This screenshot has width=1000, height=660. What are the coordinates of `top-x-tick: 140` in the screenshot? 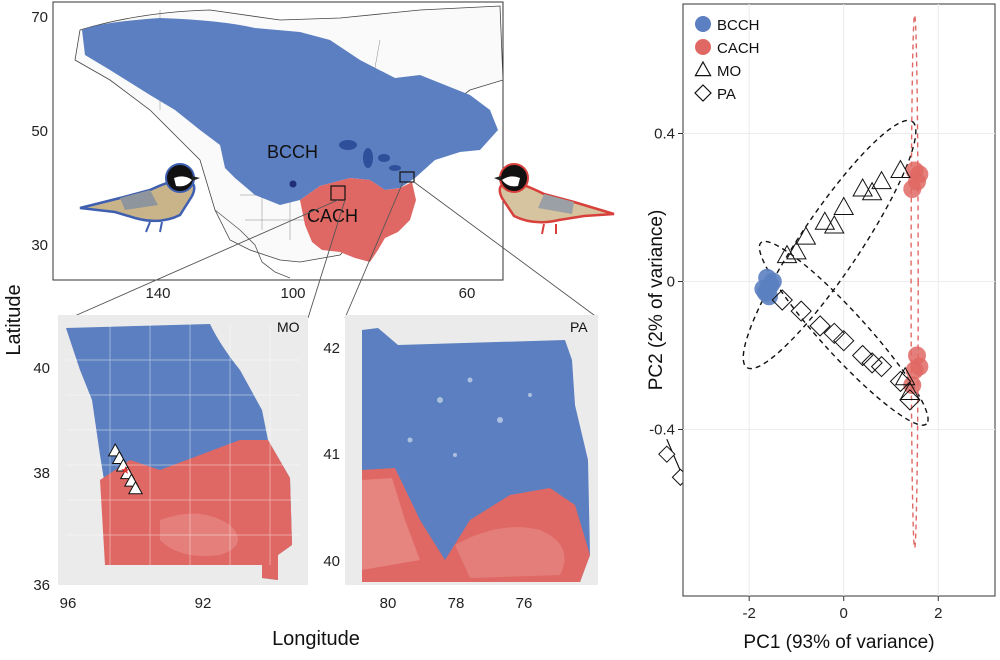 It's located at (157, 293).